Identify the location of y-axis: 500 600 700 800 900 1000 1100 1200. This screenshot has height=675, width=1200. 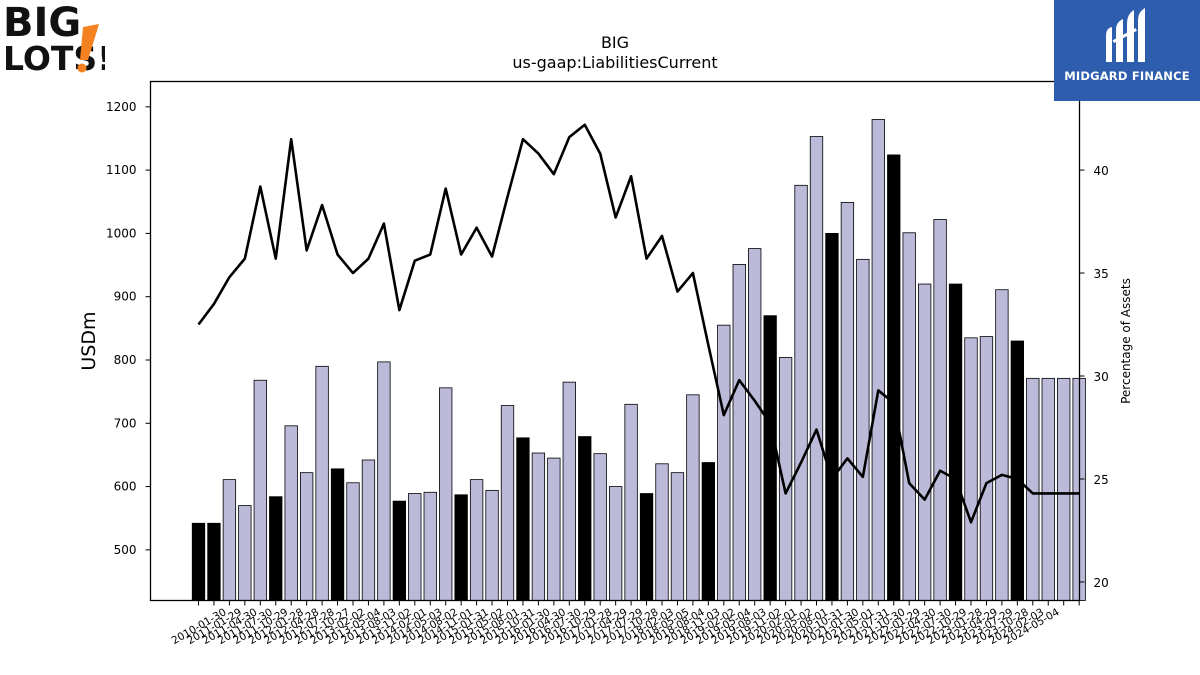
(128, 328).